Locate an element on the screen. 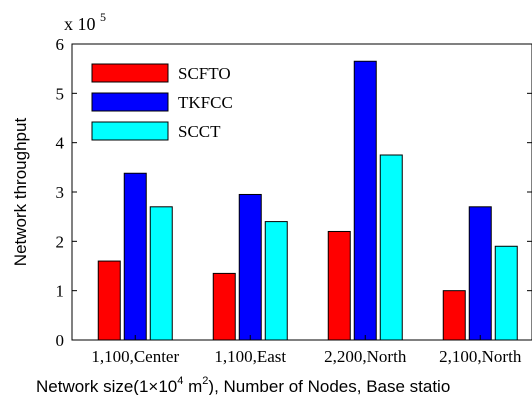 The width and height of the screenshot is (532, 395). legend-label-scfto: SCFTO is located at coordinates (204, 73).